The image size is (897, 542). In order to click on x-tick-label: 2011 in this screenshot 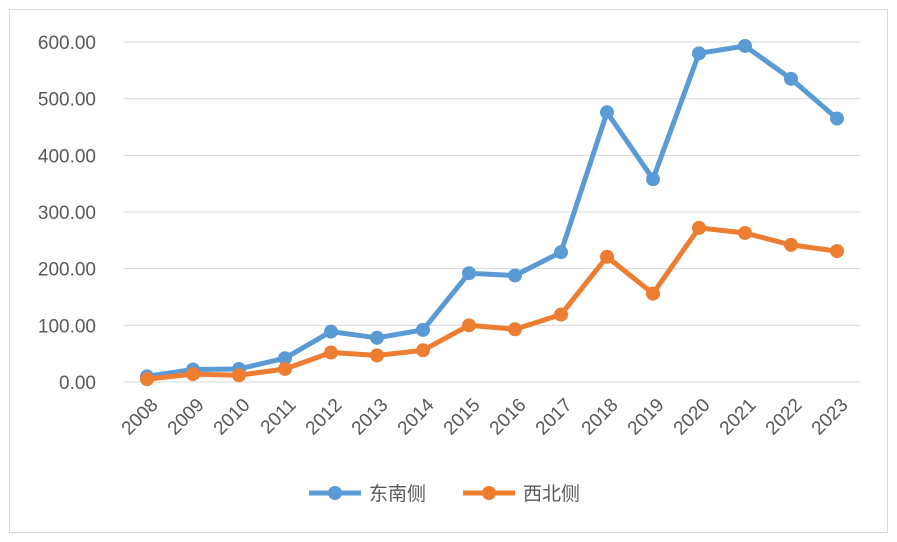, I will do `click(279, 417)`.